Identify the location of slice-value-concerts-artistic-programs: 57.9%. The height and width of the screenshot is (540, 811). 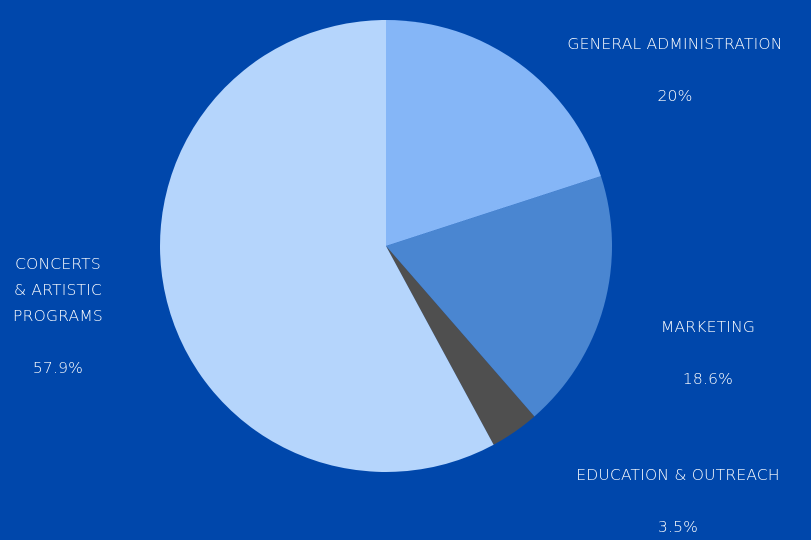
(58, 368).